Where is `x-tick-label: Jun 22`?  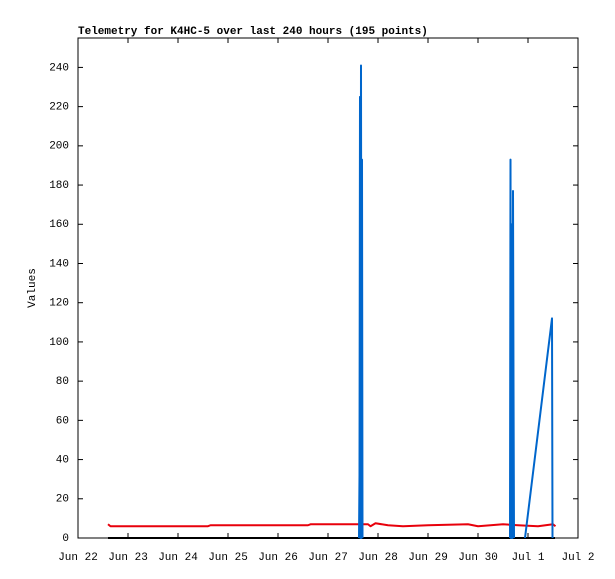 x-tick-label: Jun 22 is located at coordinates (78, 558).